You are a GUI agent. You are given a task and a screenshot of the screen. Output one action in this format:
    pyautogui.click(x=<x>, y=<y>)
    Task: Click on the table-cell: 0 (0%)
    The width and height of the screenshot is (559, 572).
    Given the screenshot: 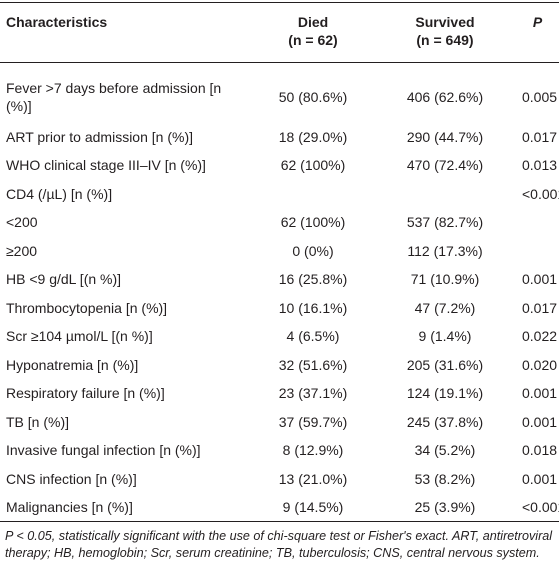 What is the action you would take?
    pyautogui.click(x=313, y=250)
    